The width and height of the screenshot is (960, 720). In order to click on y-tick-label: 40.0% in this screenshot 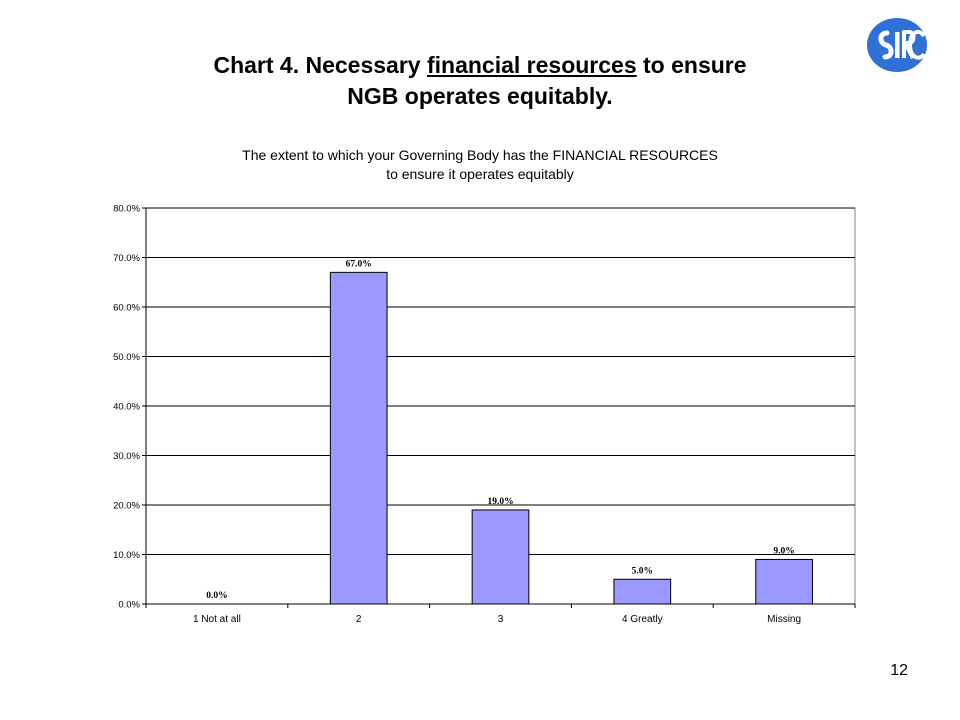, I will do `click(126, 407)`.